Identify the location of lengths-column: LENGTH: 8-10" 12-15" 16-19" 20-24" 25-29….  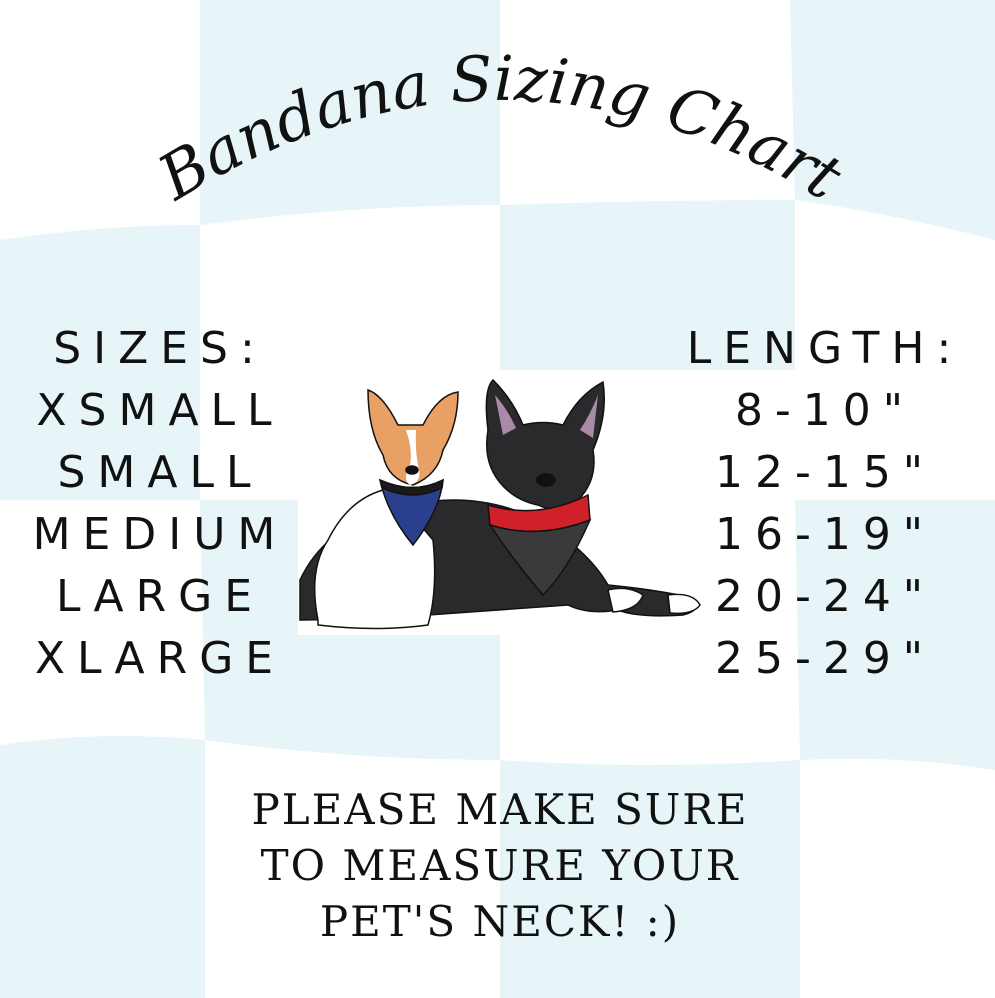
(825, 504).